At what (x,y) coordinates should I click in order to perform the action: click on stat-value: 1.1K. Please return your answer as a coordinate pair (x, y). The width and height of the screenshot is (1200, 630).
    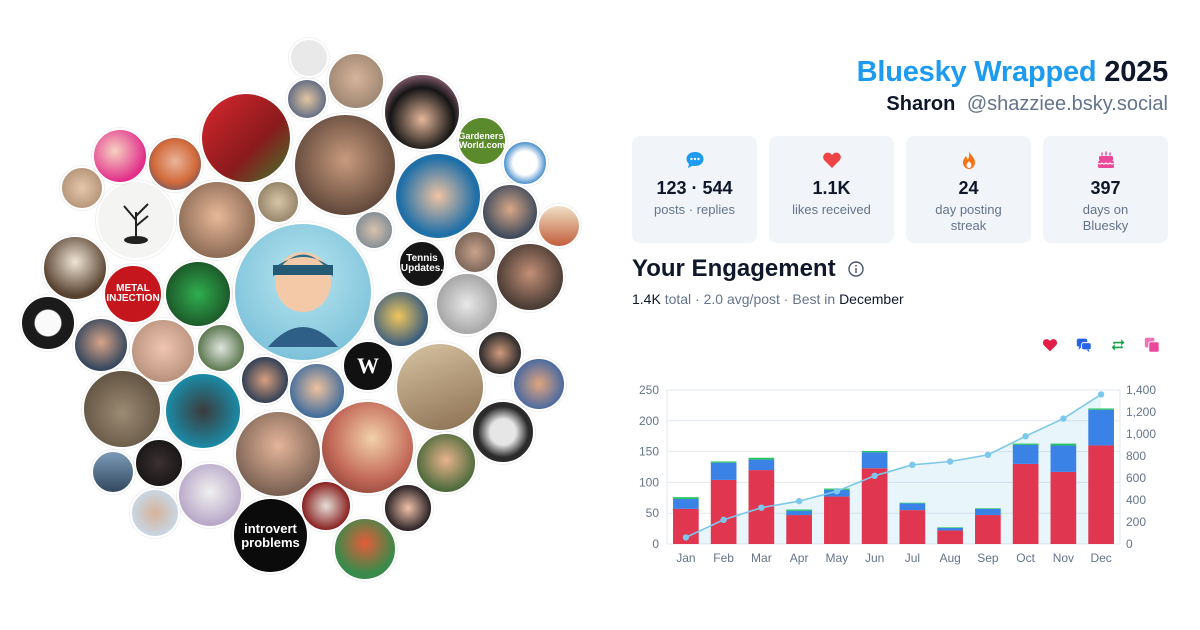
    Looking at the image, I should click on (831, 188).